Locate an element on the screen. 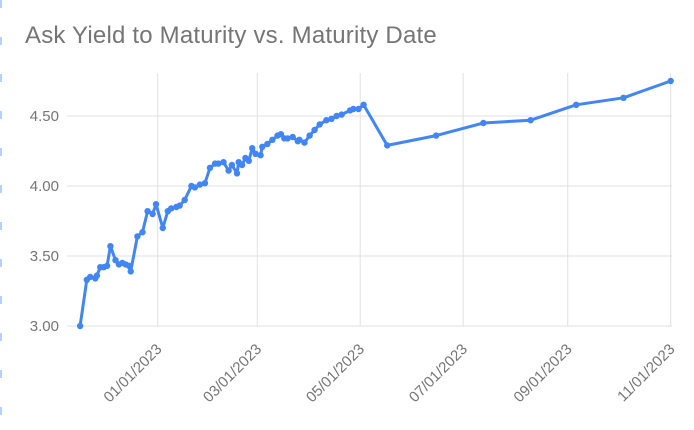 The width and height of the screenshot is (694, 430). x-tick-label: 03/01/2023 is located at coordinates (232, 373).